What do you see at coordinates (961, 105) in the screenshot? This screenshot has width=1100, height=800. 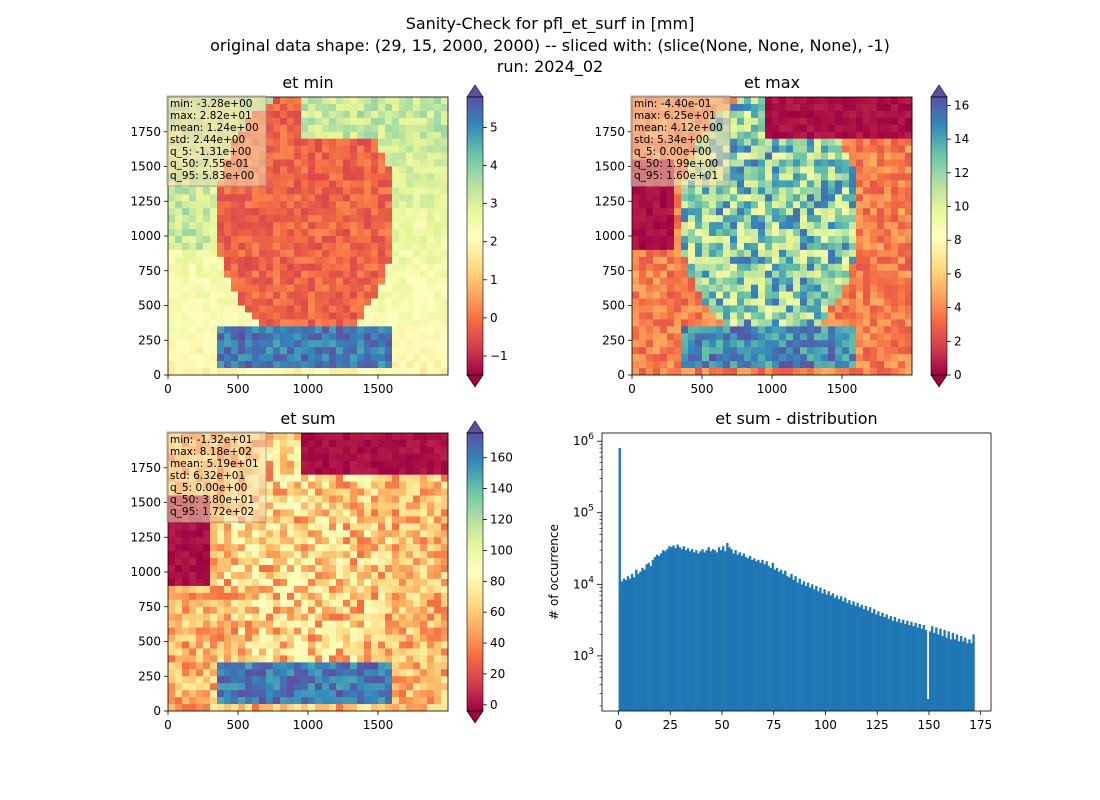 I see `colorbar-tick-label: 16` at bounding box center [961, 105].